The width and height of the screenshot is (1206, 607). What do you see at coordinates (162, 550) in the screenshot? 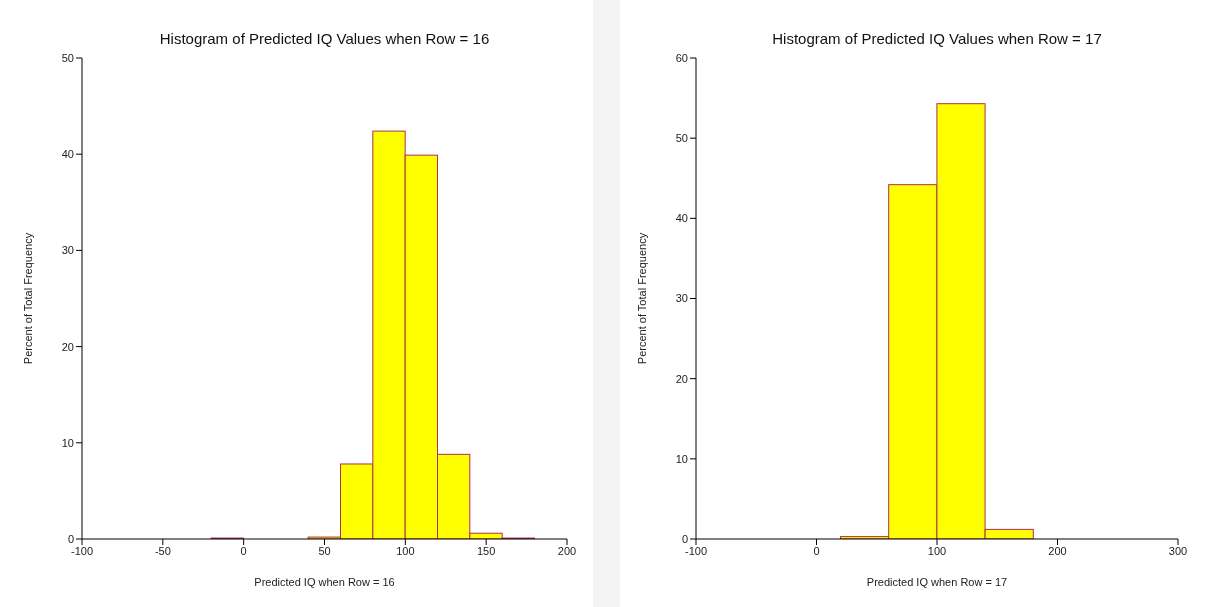
I see `x-tick-label: -50` at bounding box center [162, 550].